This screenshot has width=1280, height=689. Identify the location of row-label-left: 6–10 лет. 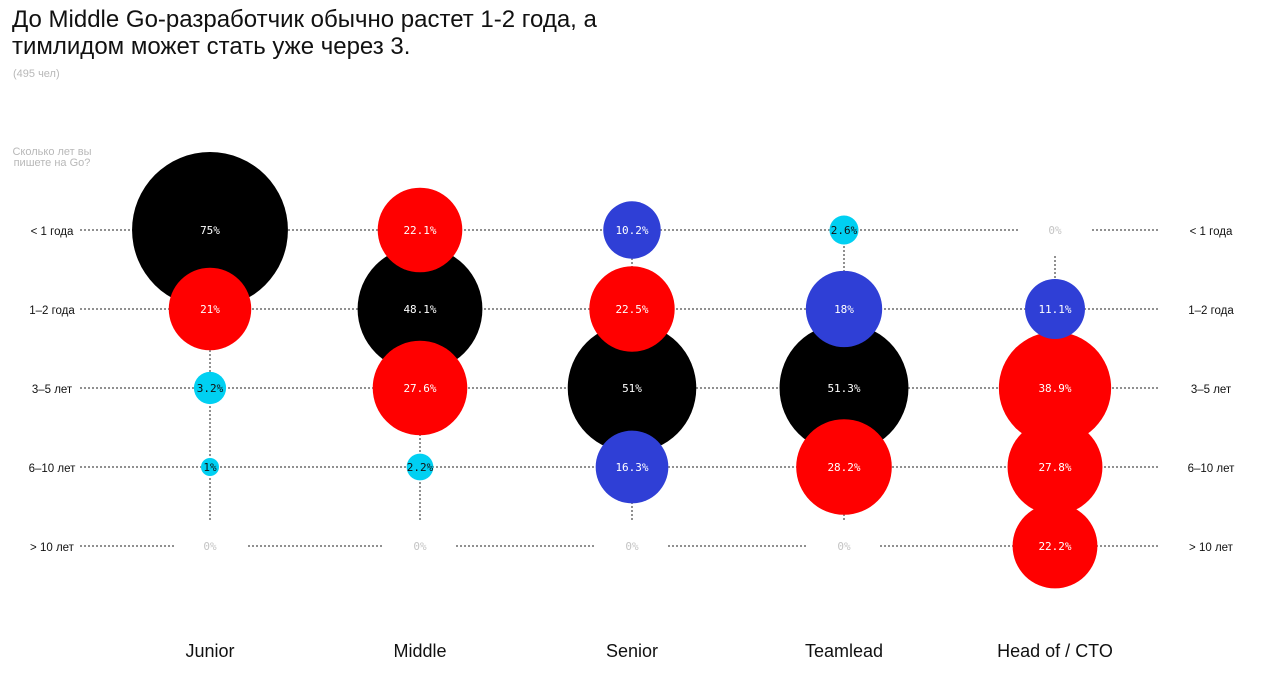
(53, 469).